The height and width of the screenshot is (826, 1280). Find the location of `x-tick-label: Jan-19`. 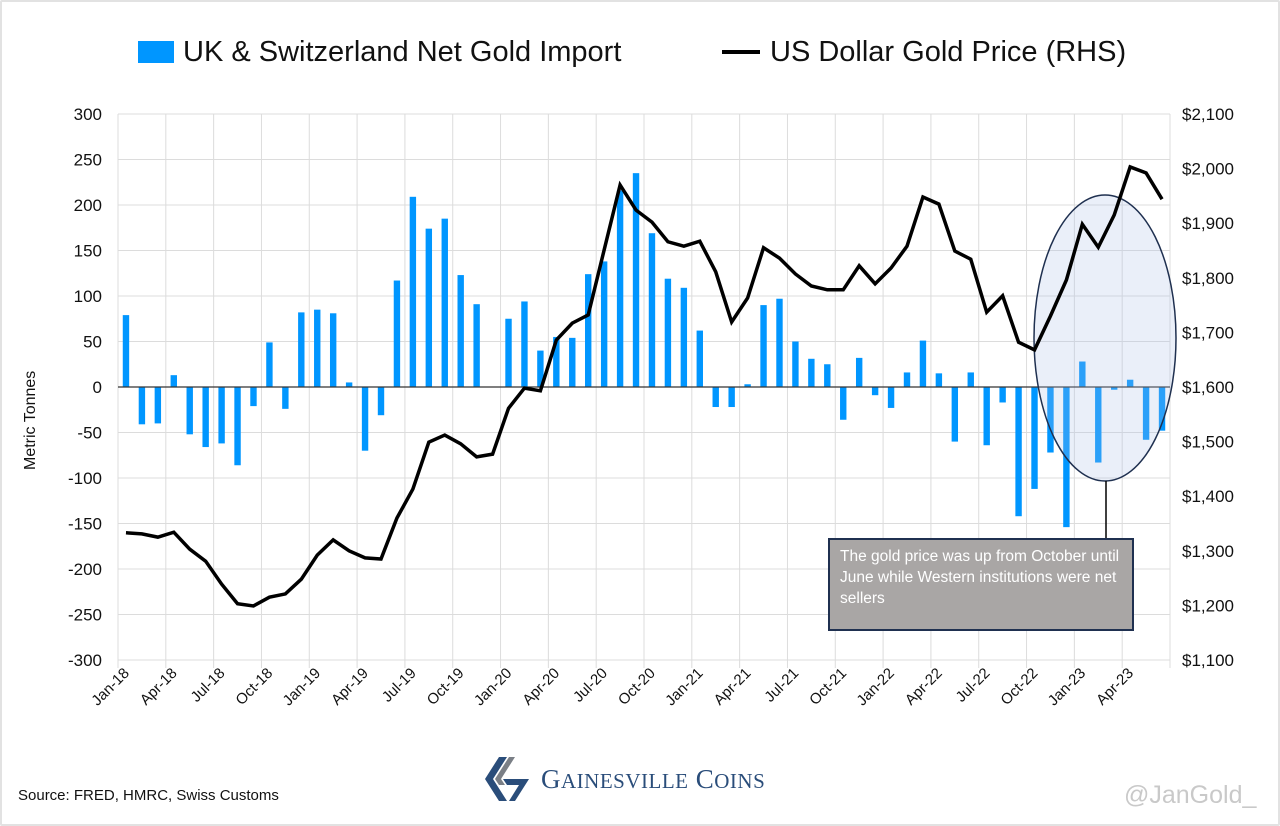

x-tick-label: Jan-19 is located at coordinates (302, 687).